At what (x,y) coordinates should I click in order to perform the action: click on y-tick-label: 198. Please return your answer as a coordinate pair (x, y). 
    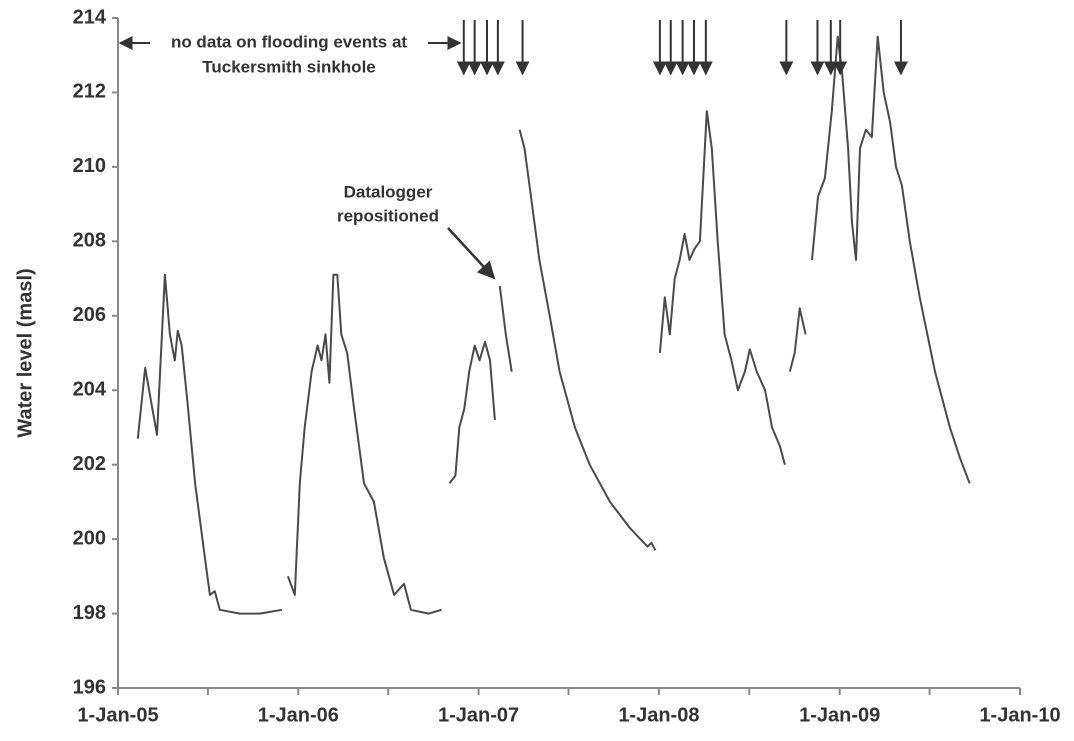
    Looking at the image, I should click on (89, 613).